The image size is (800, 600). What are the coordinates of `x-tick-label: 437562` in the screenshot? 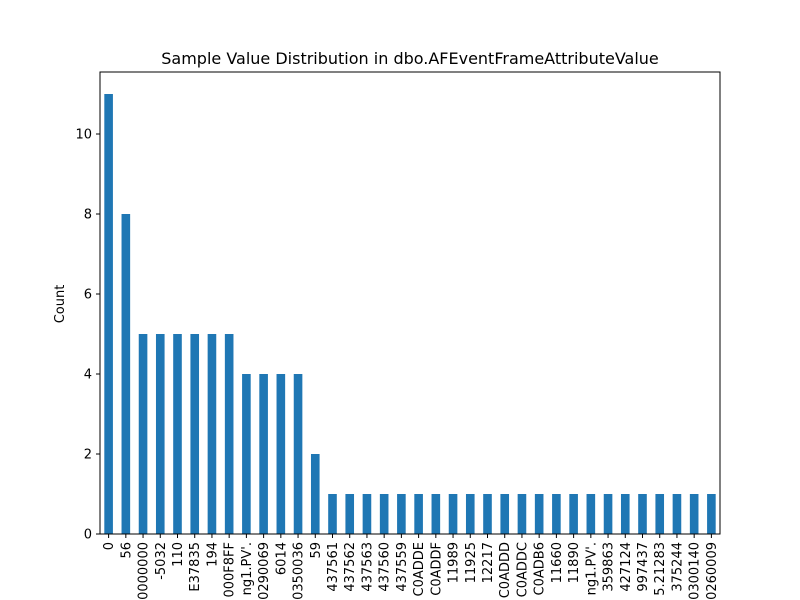 It's located at (350, 567).